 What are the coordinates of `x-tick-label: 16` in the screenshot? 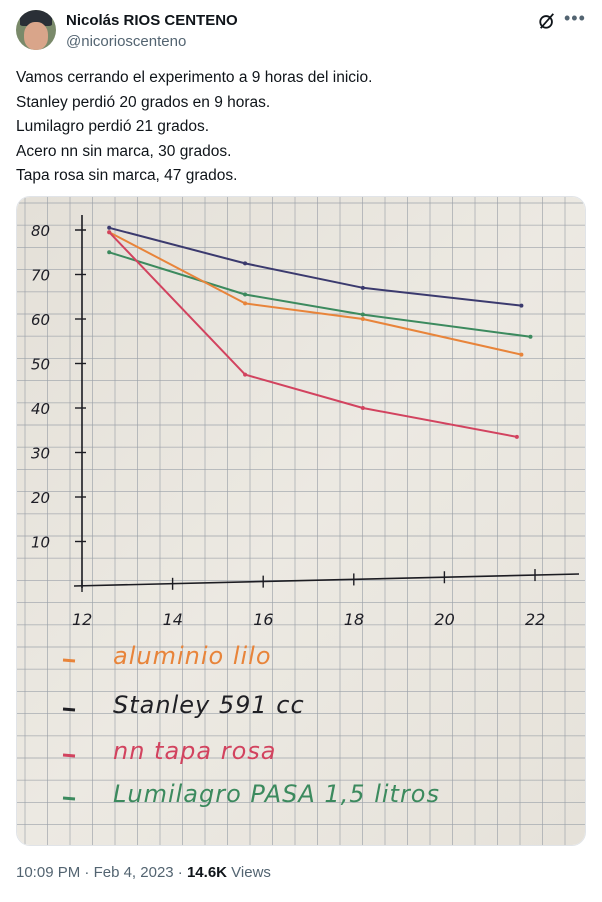 It's located at (263, 619).